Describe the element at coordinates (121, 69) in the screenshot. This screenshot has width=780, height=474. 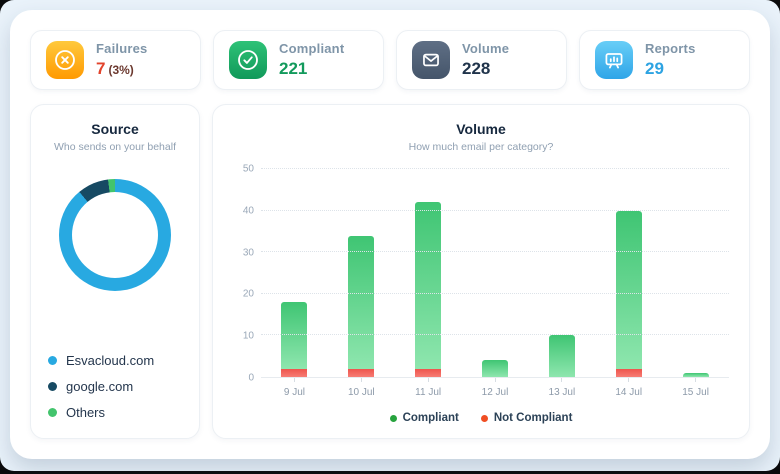
I see `stat-value-suffix: (3%)` at that location.